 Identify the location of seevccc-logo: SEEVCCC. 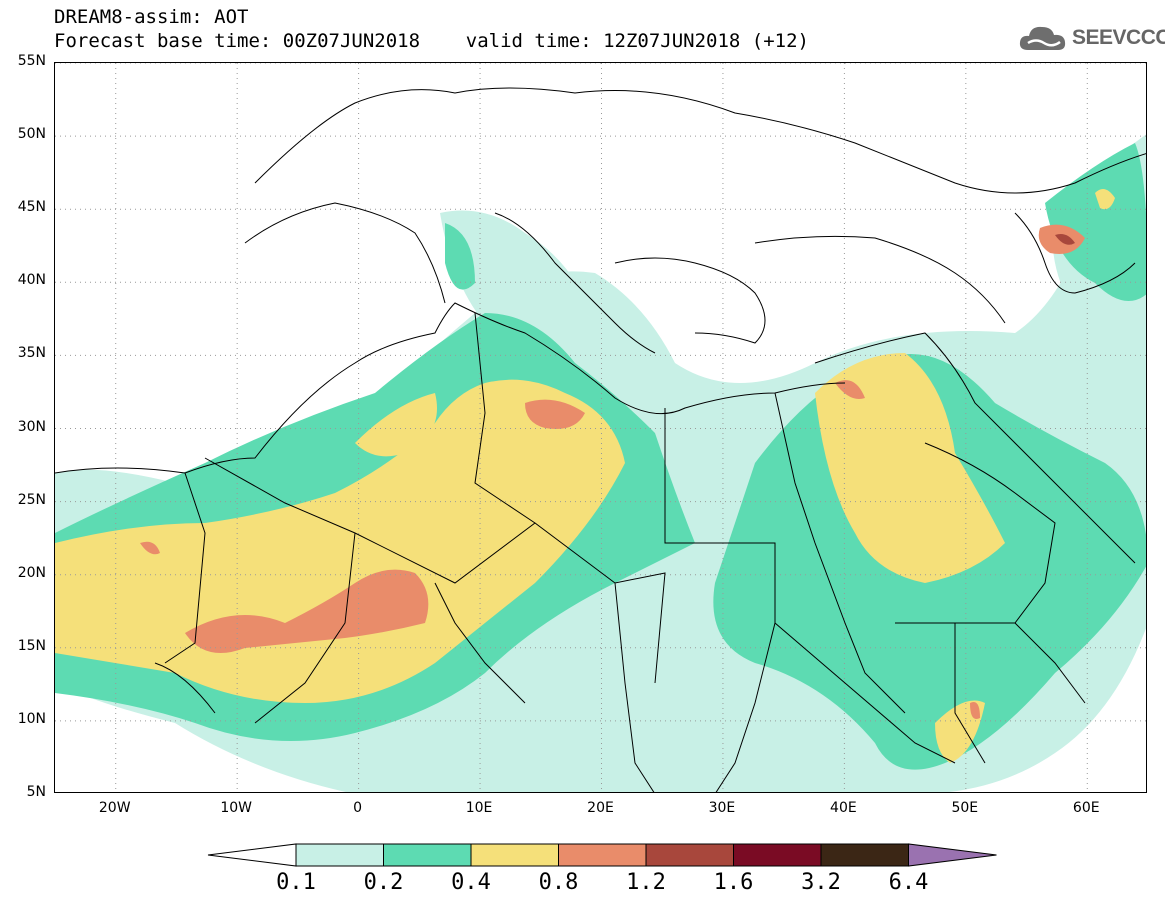
(1091, 40).